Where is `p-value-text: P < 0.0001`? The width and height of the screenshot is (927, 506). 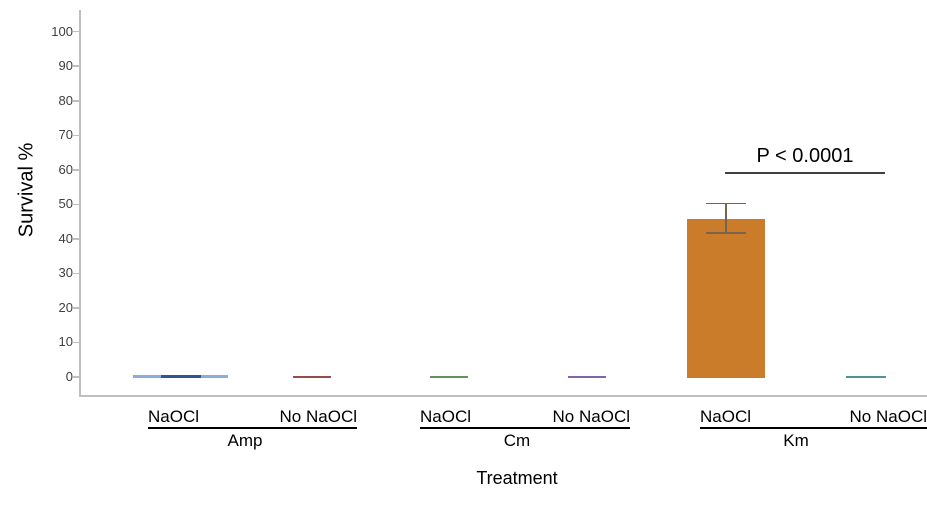 p-value-text: P < 0.0001 is located at coordinates (805, 156).